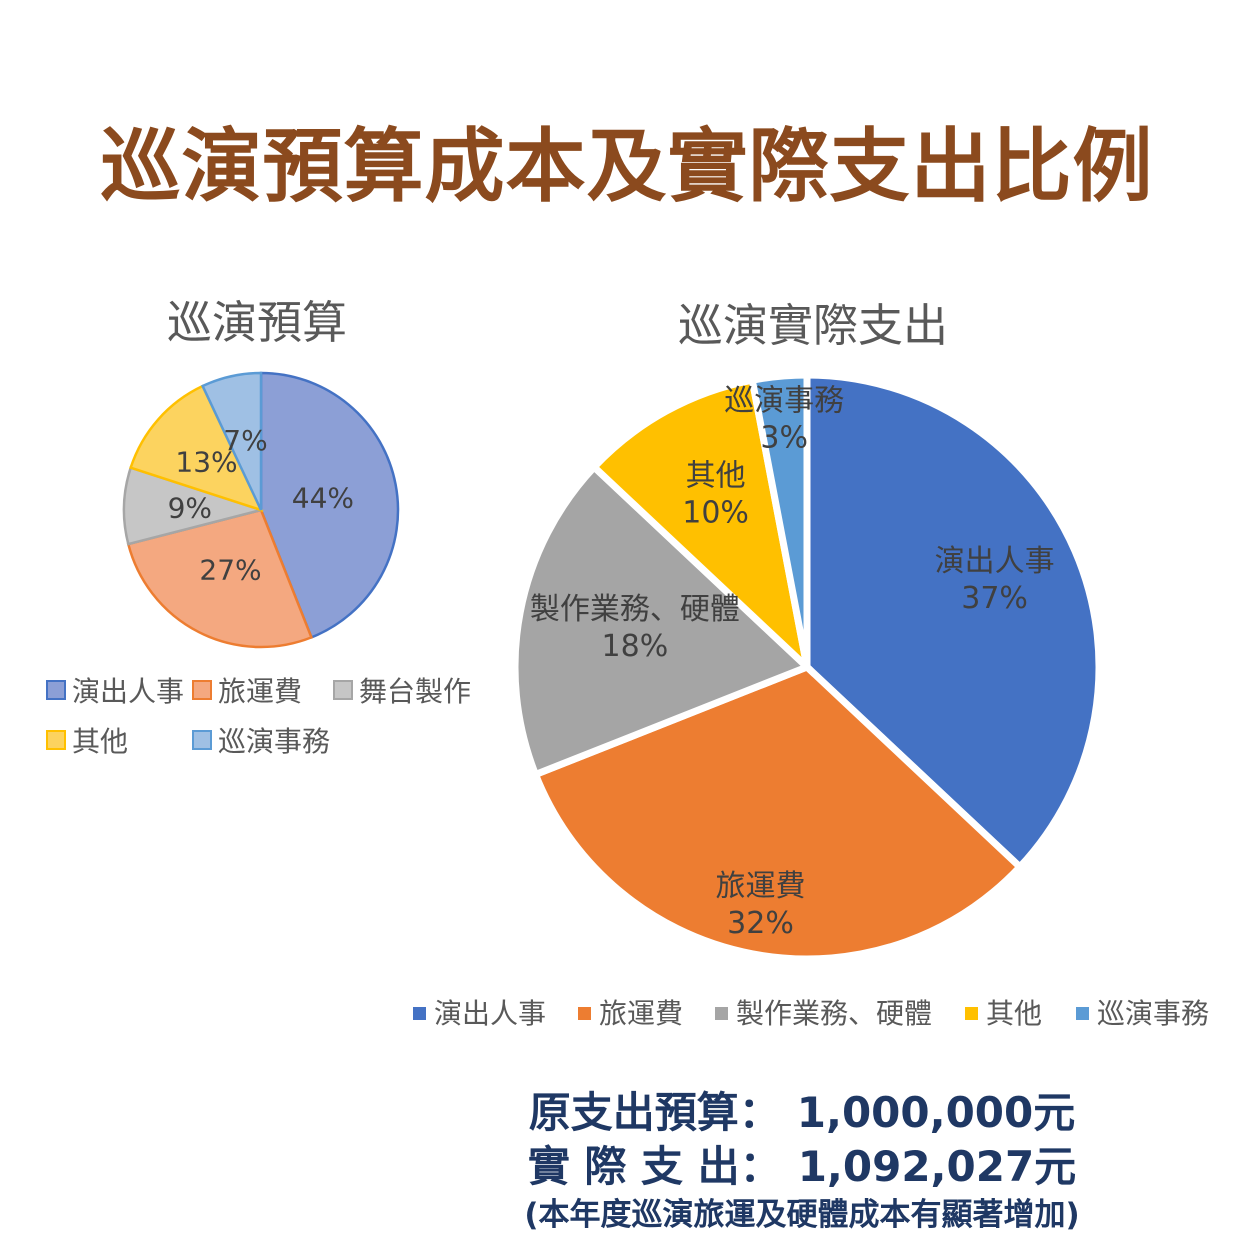 The width and height of the screenshot is (1254, 1254). What do you see at coordinates (230, 569) in the screenshot?
I see `budget-pie-label-1: 27%` at bounding box center [230, 569].